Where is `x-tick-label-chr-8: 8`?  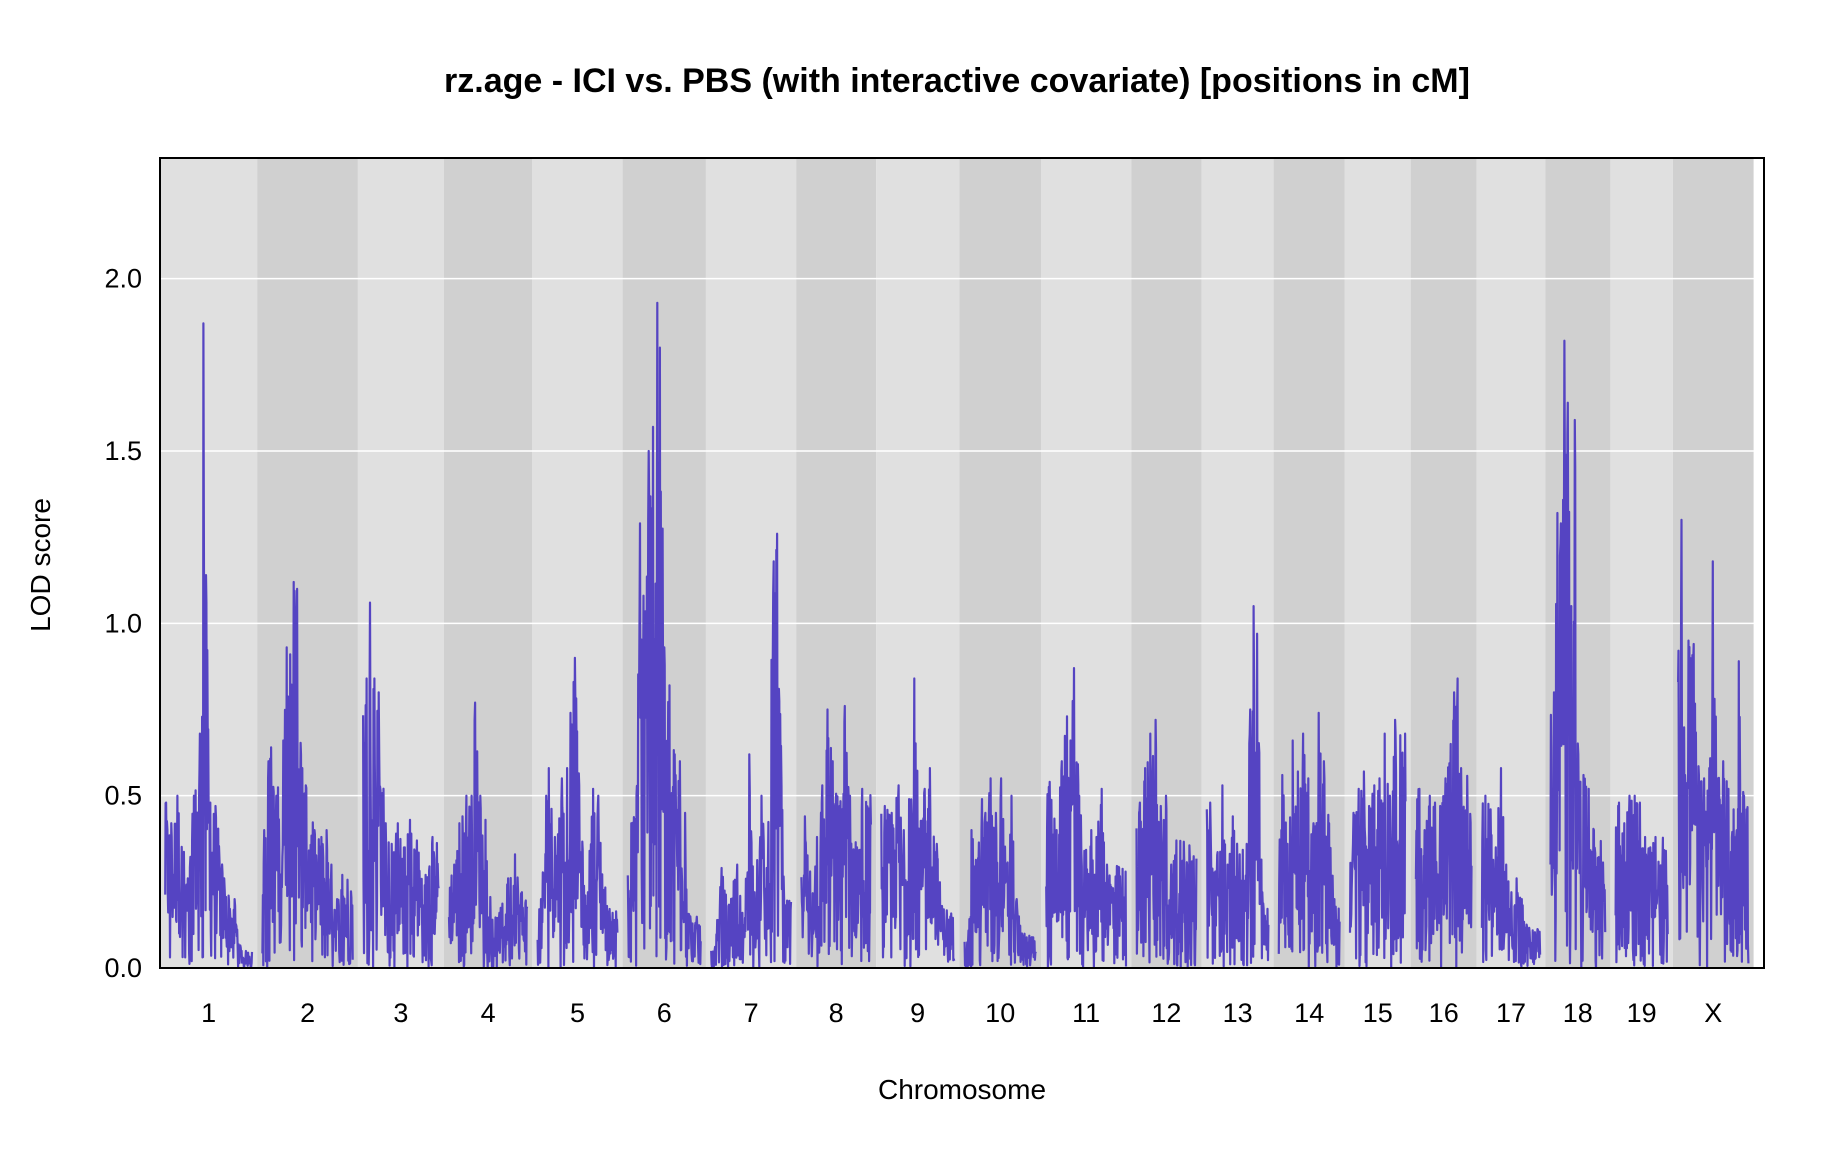
x-tick-label-chr-8: 8 is located at coordinates (836, 1013).